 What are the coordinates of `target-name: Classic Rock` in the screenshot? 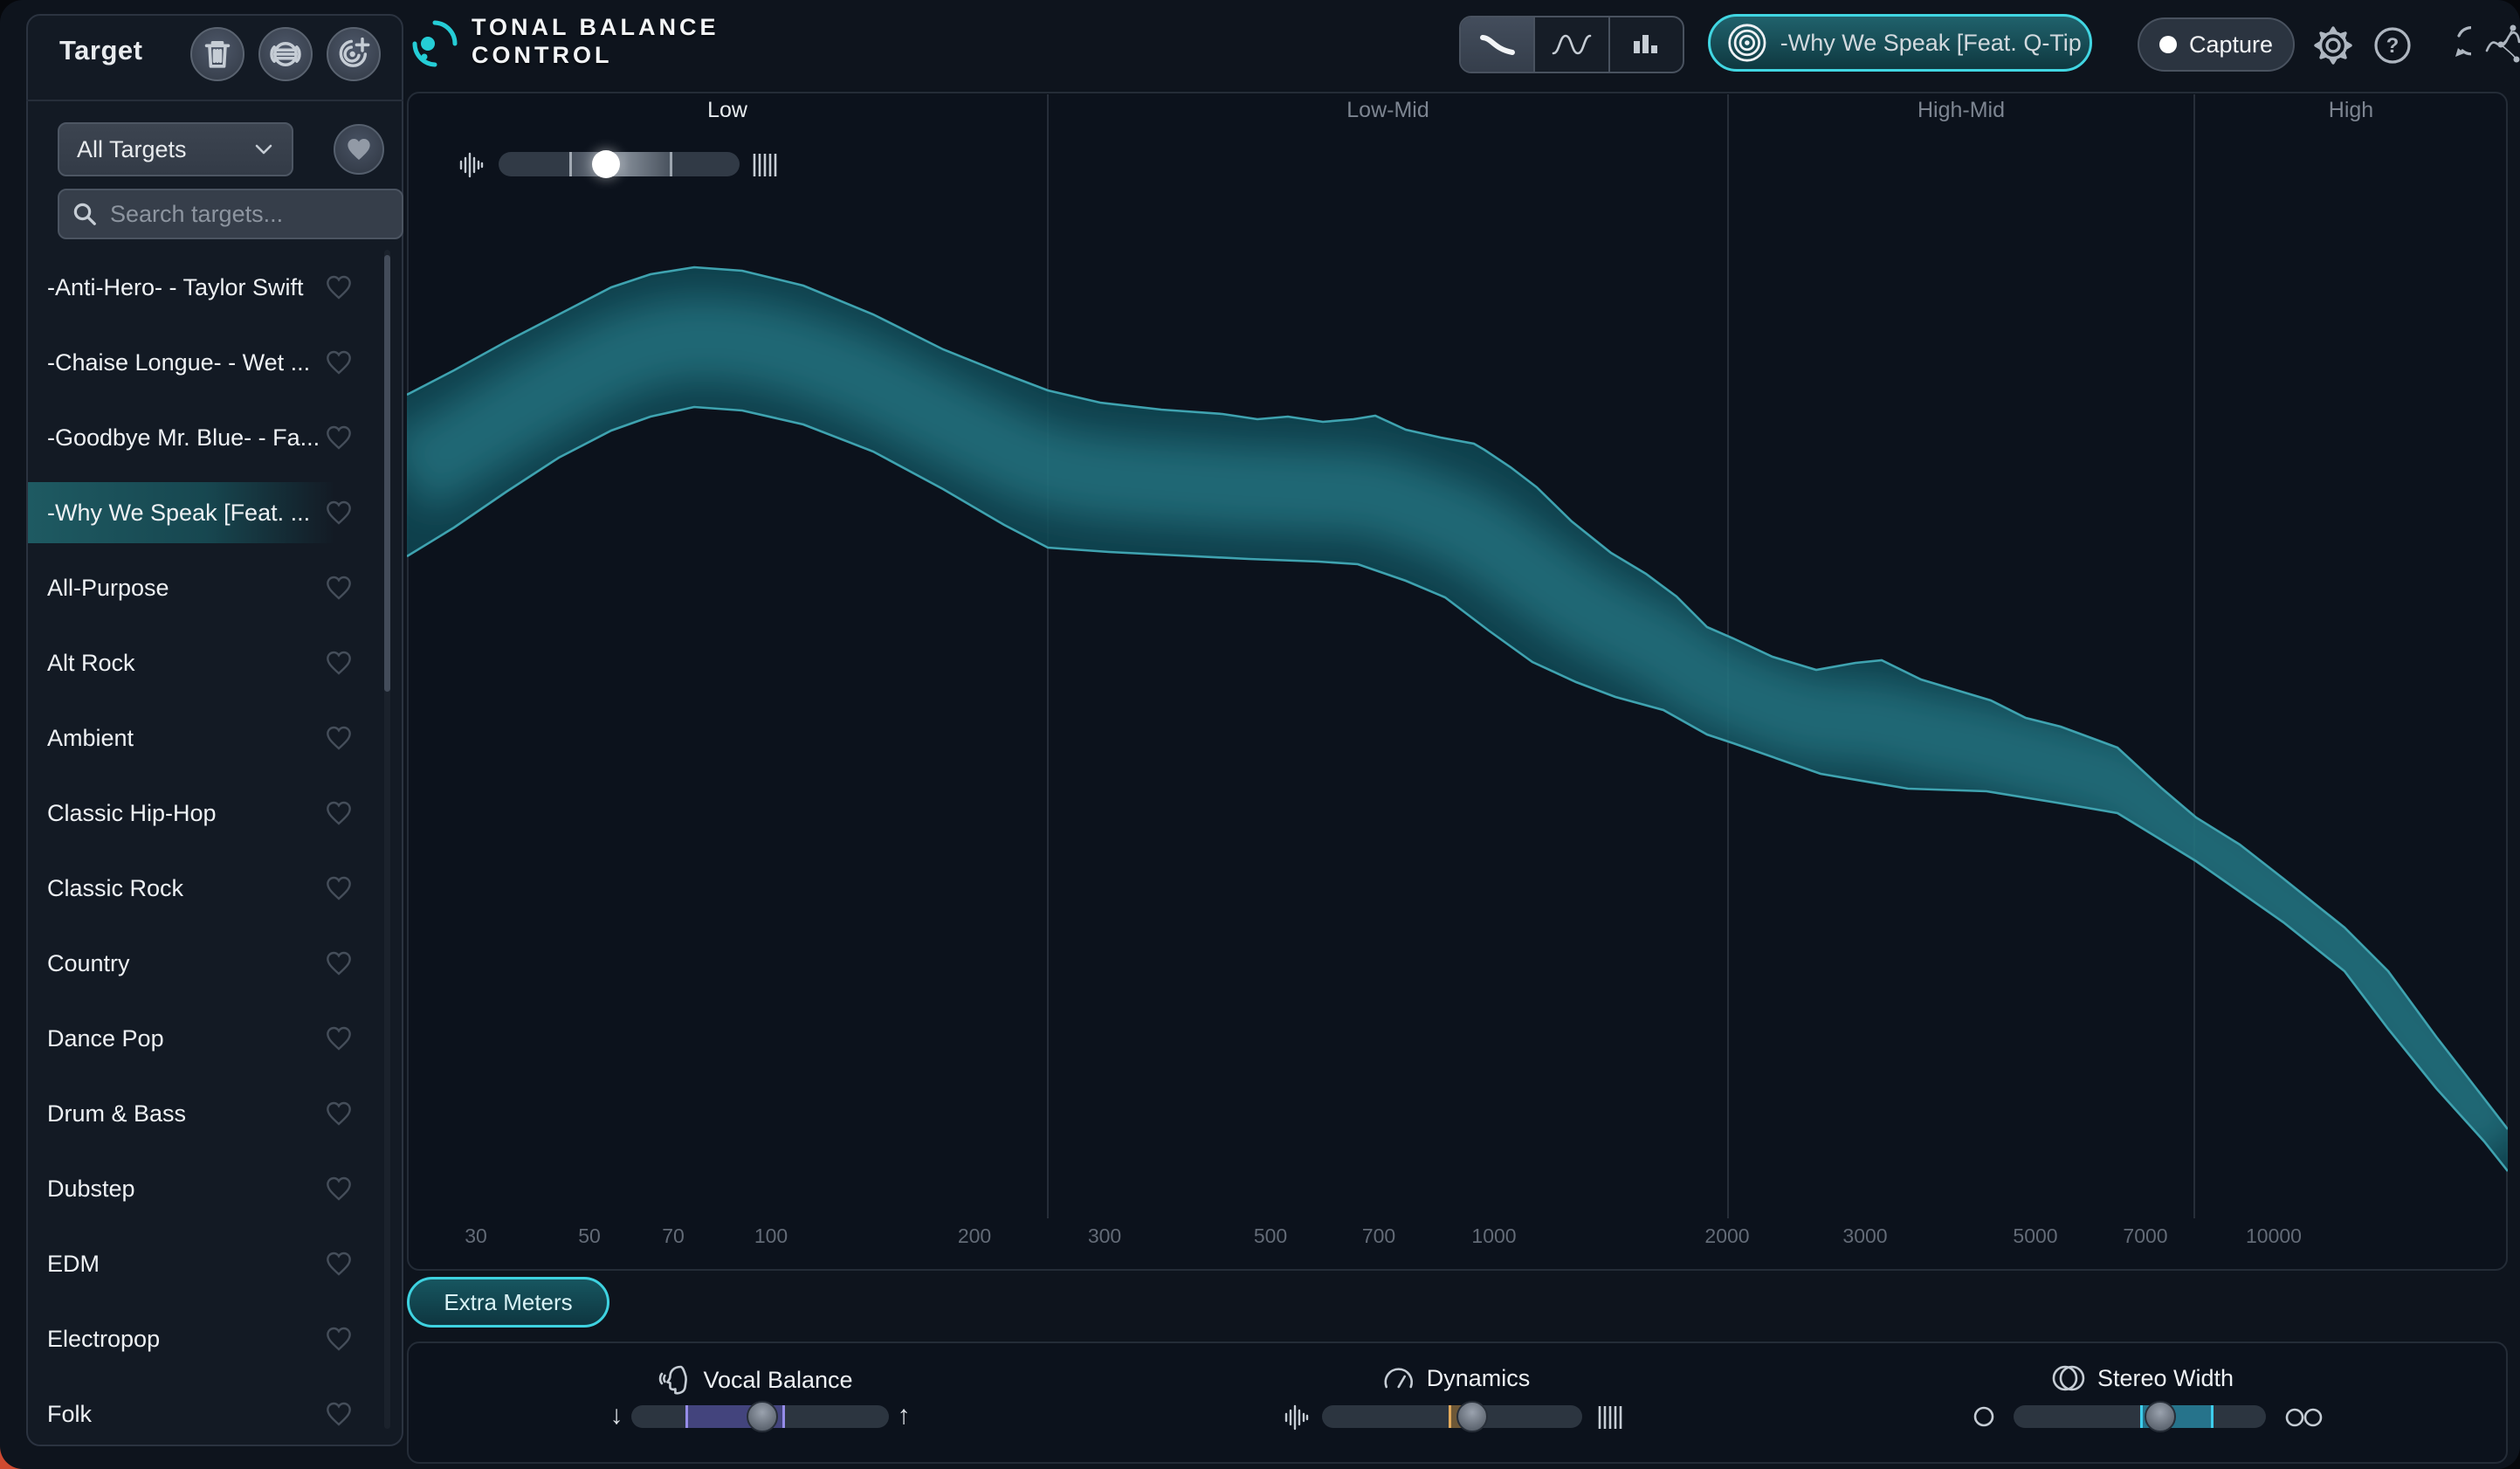 It's located at (116, 887).